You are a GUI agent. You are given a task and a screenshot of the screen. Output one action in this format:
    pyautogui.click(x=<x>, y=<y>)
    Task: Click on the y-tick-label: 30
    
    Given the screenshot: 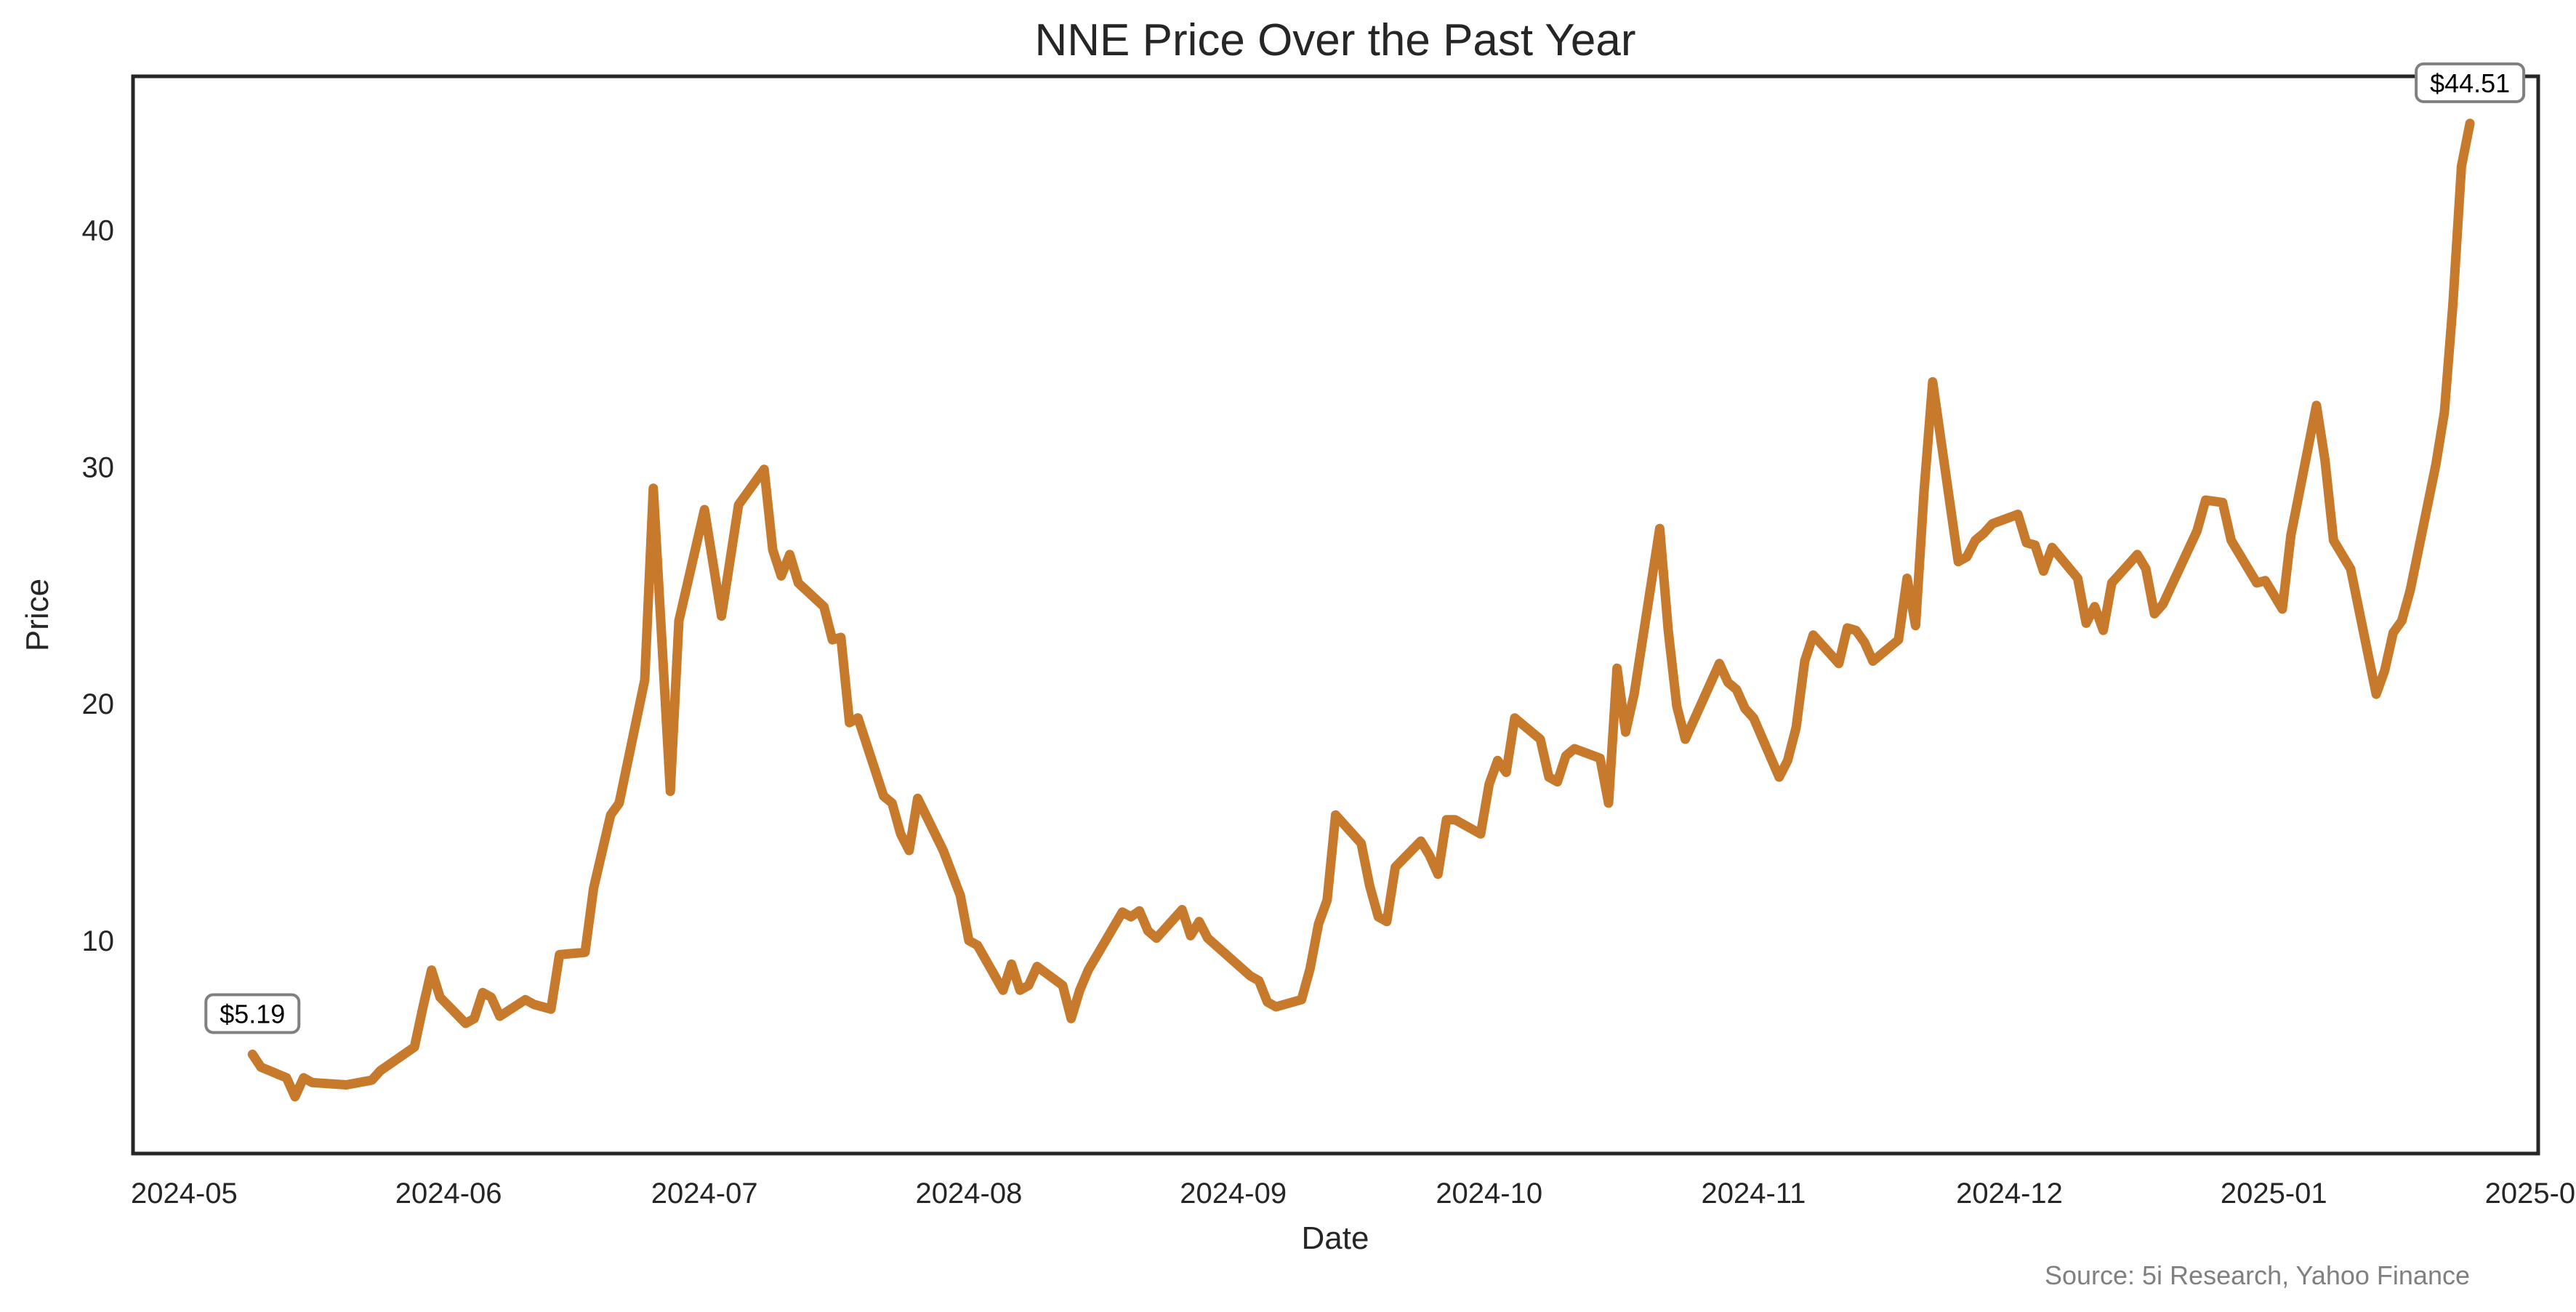 What is the action you would take?
    pyautogui.click(x=98, y=467)
    